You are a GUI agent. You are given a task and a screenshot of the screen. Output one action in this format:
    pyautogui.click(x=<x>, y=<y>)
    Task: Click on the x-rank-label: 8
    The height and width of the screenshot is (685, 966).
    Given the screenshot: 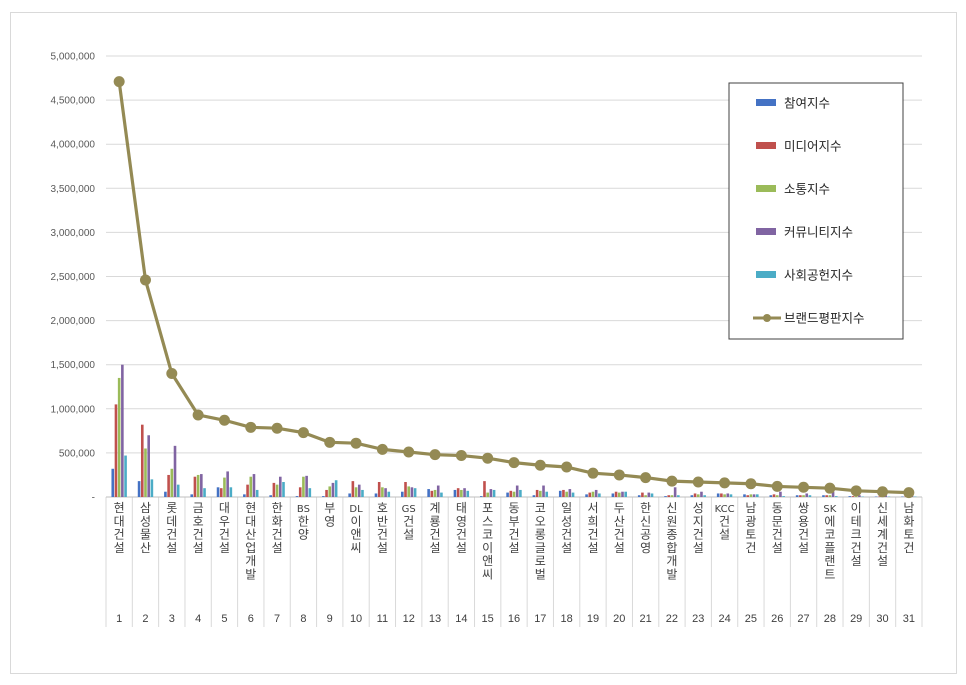 What is the action you would take?
    pyautogui.click(x=303, y=619)
    